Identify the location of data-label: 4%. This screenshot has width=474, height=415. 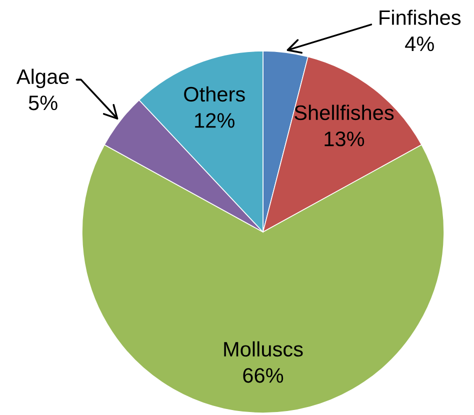
(419, 44).